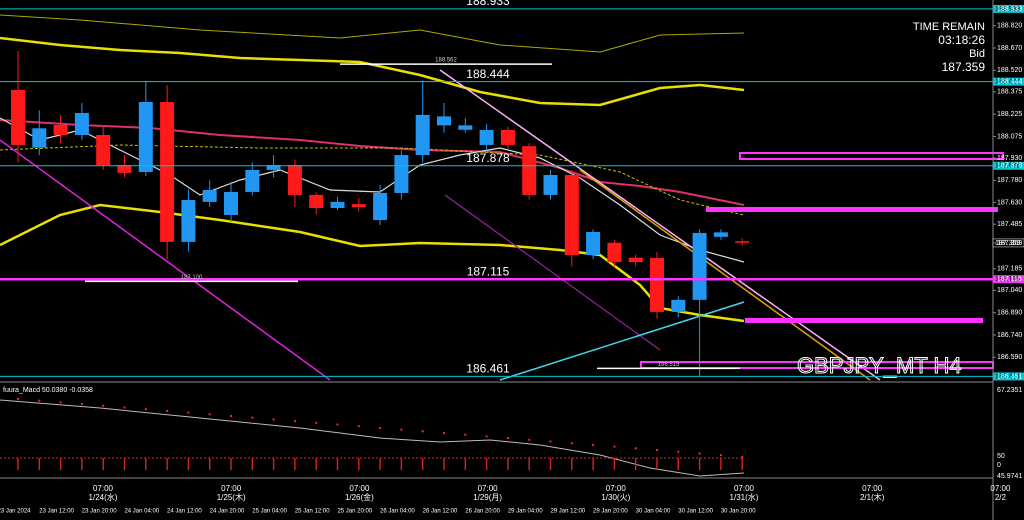  Describe the element at coordinates (1009, 269) in the screenshot. I see `y-tick-label: 187.185` at that location.